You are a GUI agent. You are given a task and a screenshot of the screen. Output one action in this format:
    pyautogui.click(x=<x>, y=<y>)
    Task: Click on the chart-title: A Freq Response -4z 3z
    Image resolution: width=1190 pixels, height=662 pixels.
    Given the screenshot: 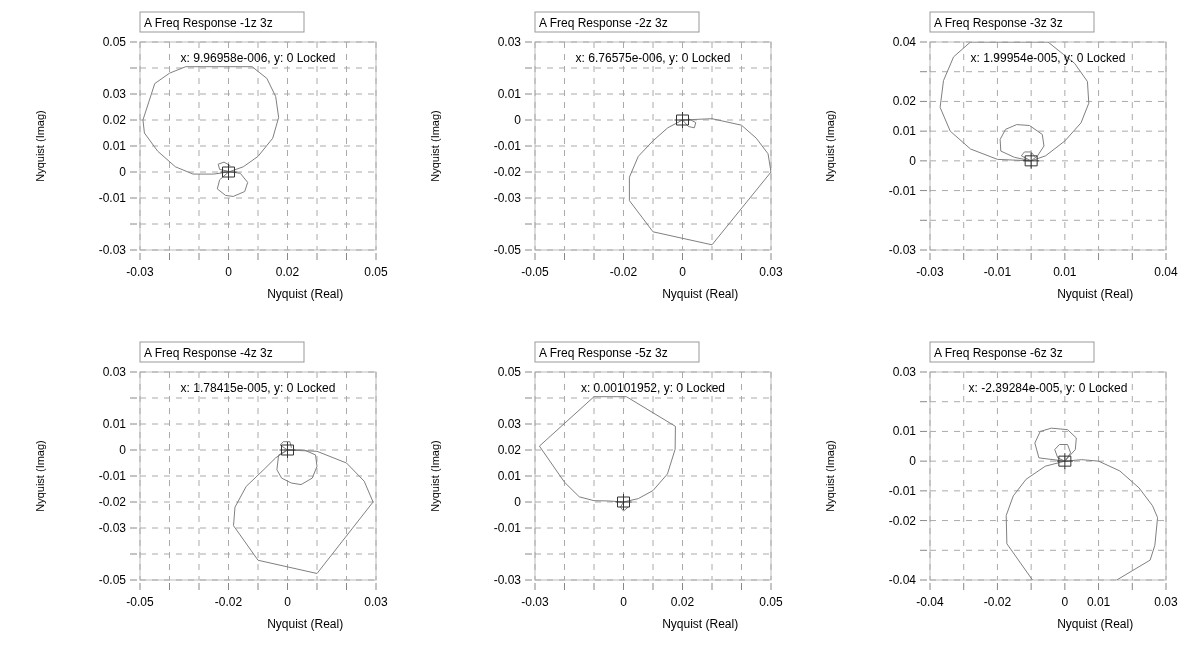 What is the action you would take?
    pyautogui.click(x=208, y=353)
    